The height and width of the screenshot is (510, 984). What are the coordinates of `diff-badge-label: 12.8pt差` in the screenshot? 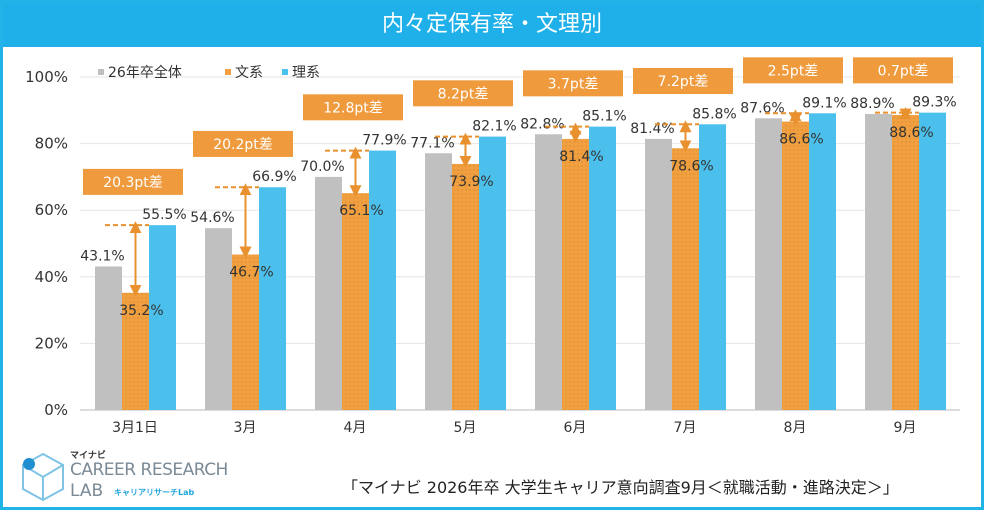 It's located at (353, 108).